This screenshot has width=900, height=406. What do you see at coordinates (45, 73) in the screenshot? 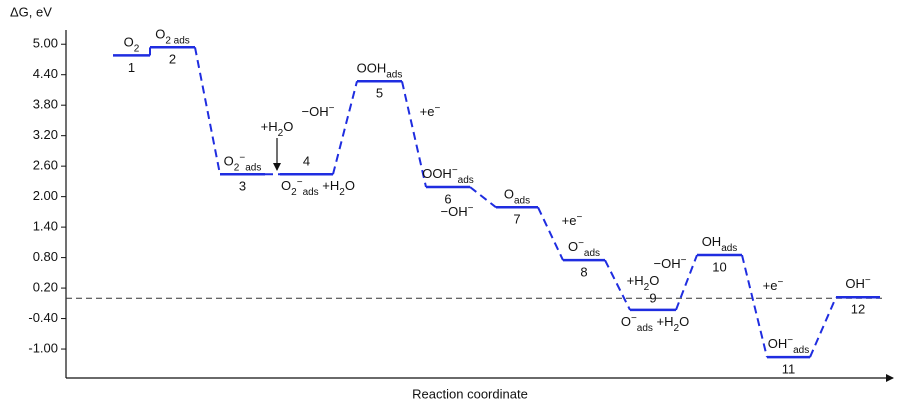
I see `y-tick-label: 4.40` at bounding box center [45, 73].